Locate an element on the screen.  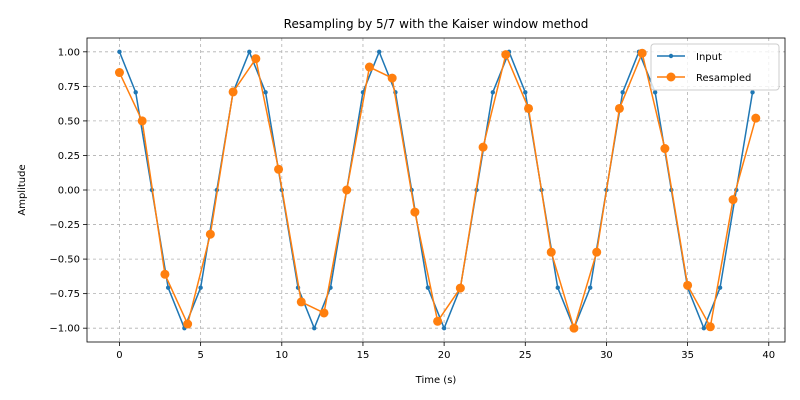
x-tick-label: 20 is located at coordinates (444, 355).